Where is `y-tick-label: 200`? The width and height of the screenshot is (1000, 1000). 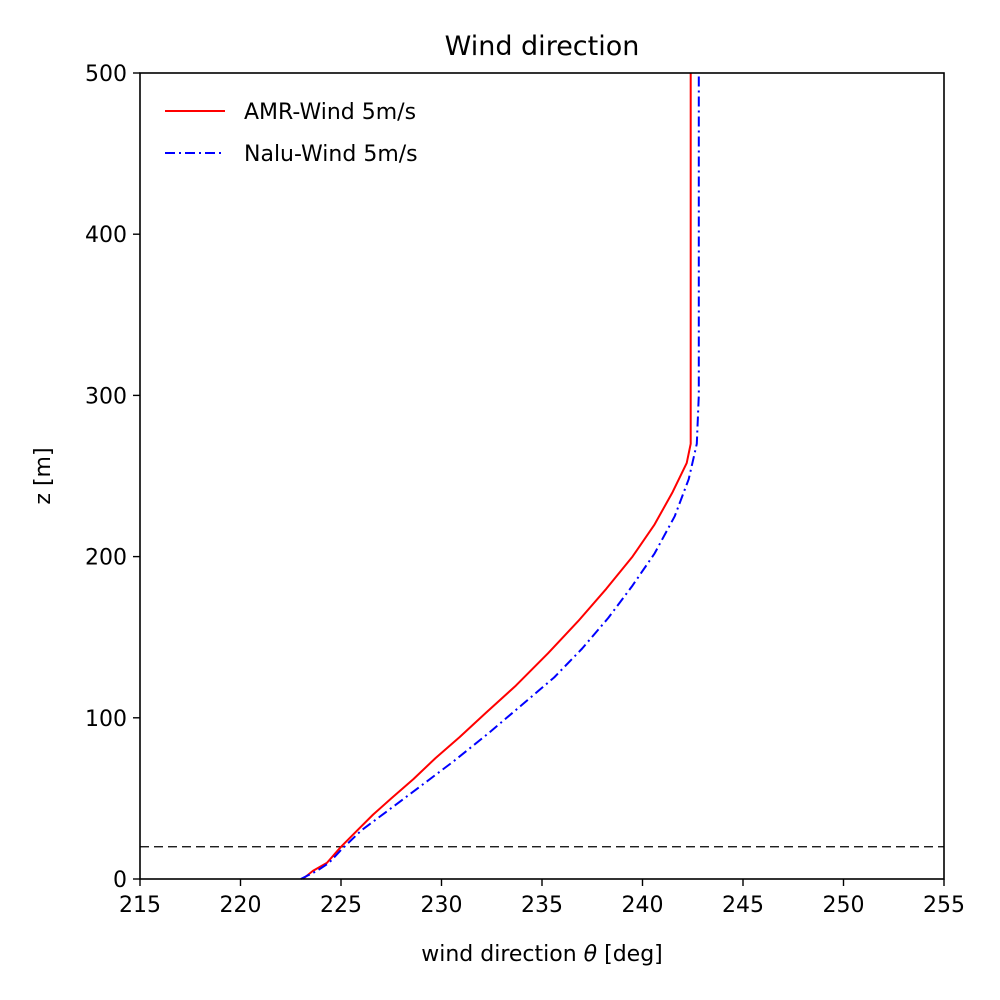
y-tick-label: 200 is located at coordinates (106, 558).